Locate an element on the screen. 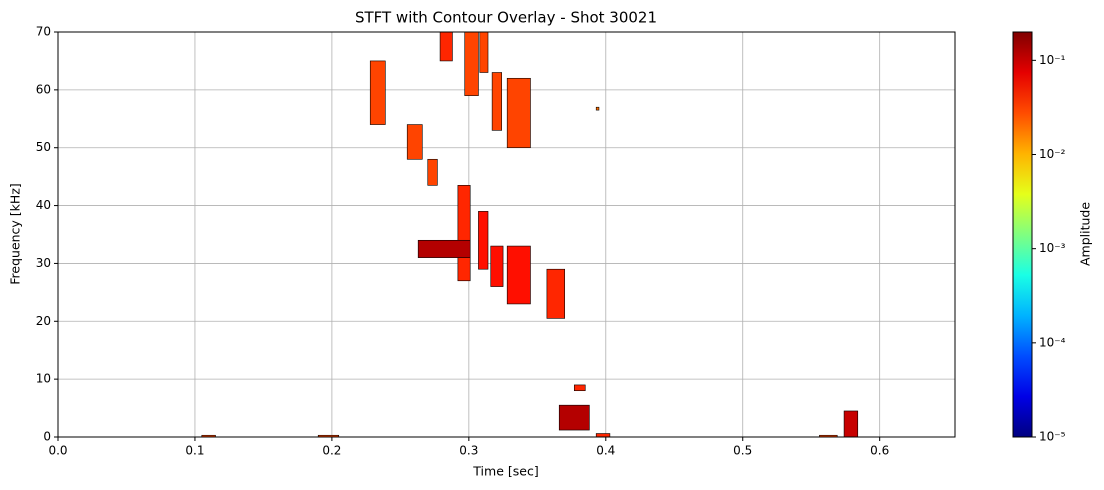  x-tick-label: 0.1 is located at coordinates (194, 451).